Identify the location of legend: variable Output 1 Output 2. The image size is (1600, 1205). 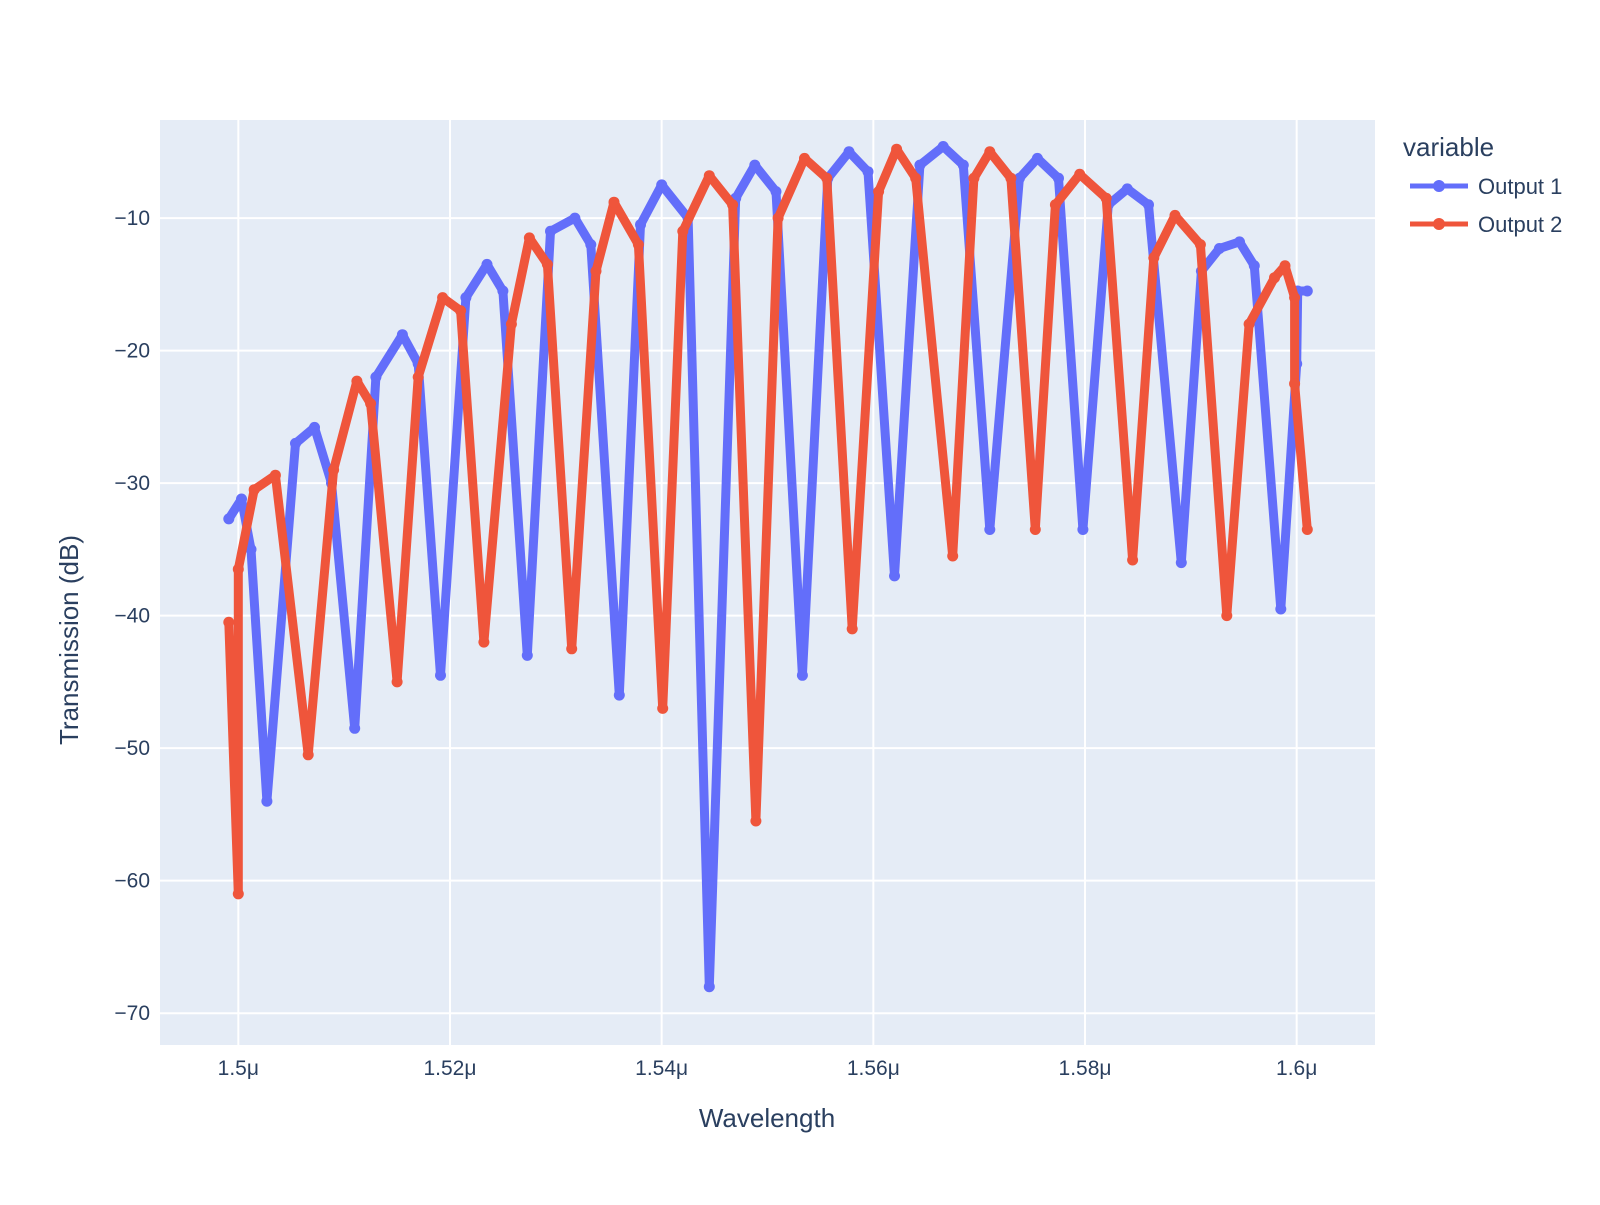
(1482, 184).